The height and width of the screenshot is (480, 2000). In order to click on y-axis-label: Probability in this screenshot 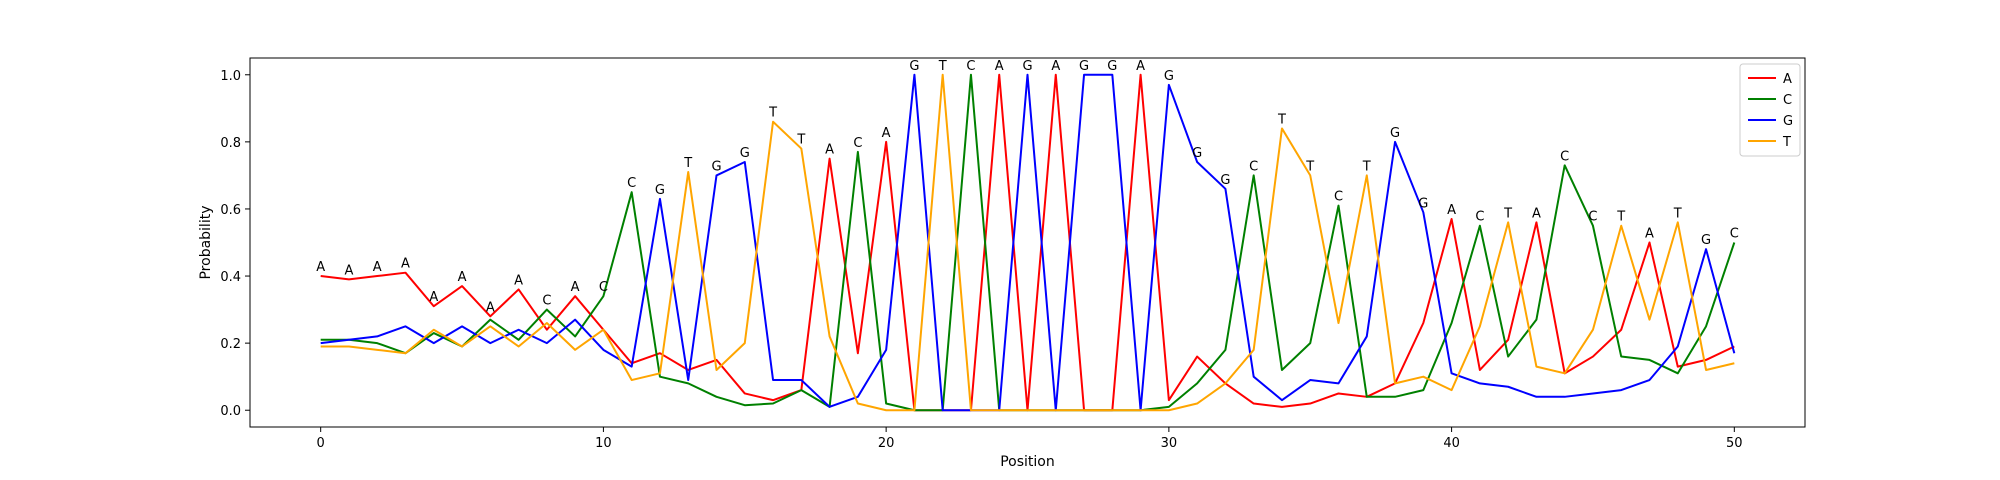, I will do `click(206, 242)`.